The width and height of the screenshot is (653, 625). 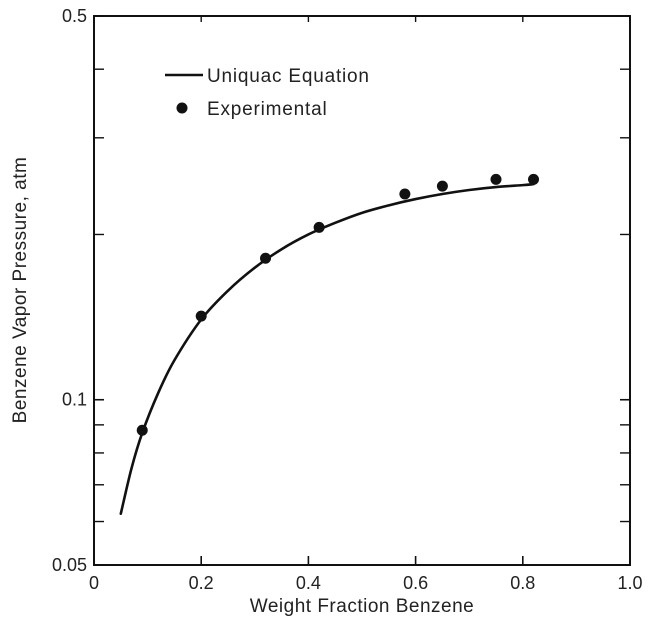 I want to click on x-tick-label-3: 0.6, so click(x=415, y=583).